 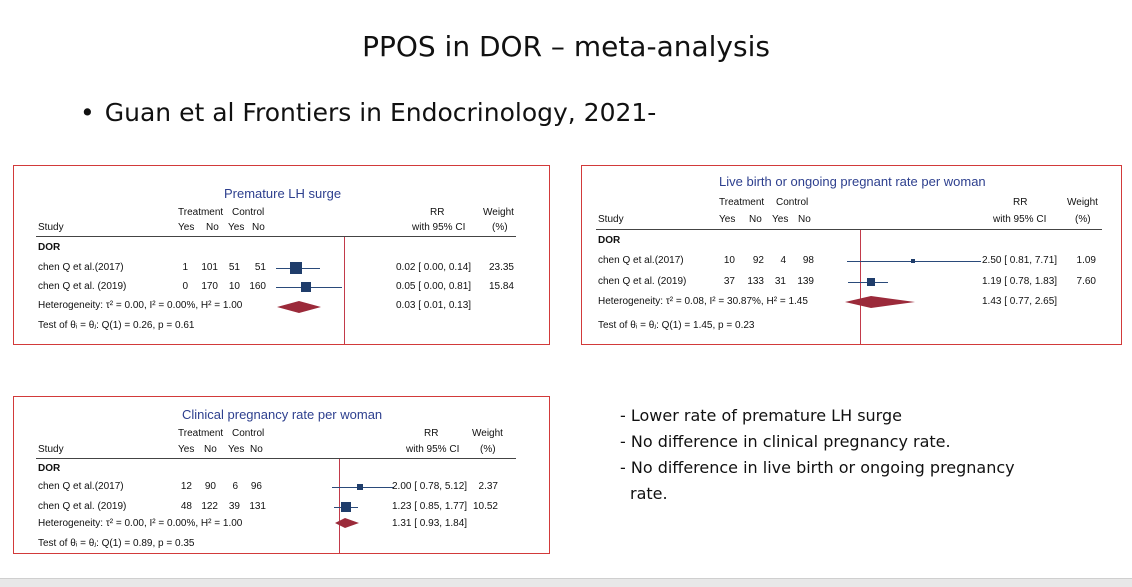 What do you see at coordinates (805, 281) in the screenshot?
I see `control-no: 139` at bounding box center [805, 281].